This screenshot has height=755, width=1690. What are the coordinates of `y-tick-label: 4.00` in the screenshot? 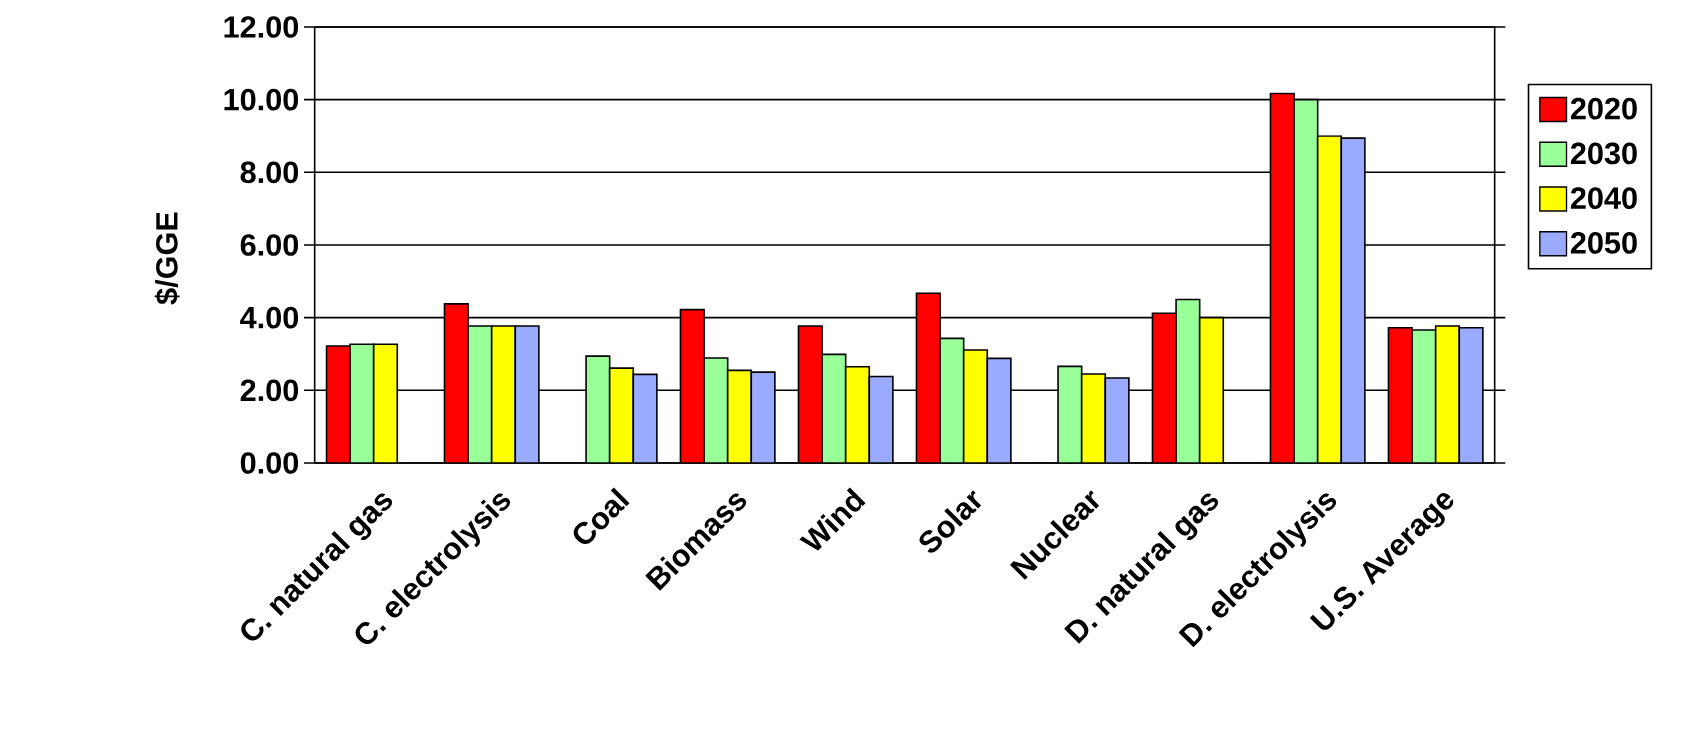 It's located at (269, 317).